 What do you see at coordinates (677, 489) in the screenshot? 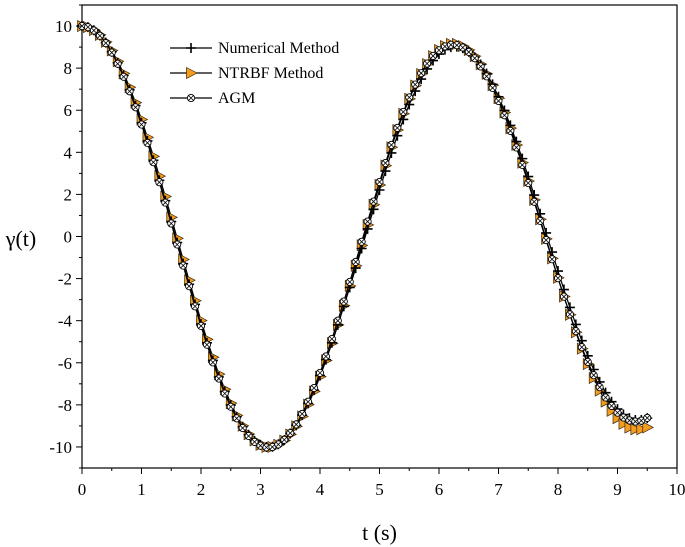
I see `x-tick-label: 10` at bounding box center [677, 489].